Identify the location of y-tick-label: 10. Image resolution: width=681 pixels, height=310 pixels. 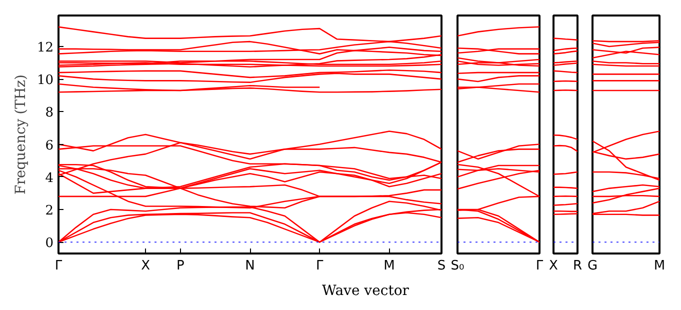
(45, 80).